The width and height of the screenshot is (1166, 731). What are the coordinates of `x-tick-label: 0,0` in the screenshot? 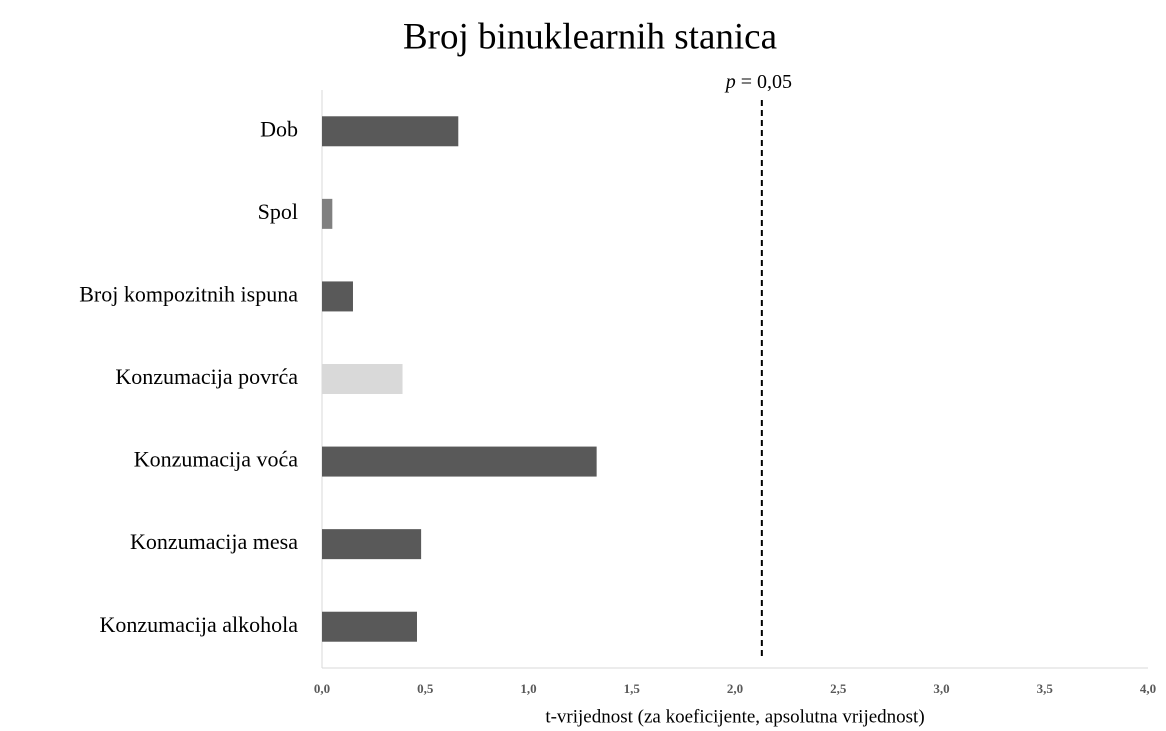 It's located at (322, 688).